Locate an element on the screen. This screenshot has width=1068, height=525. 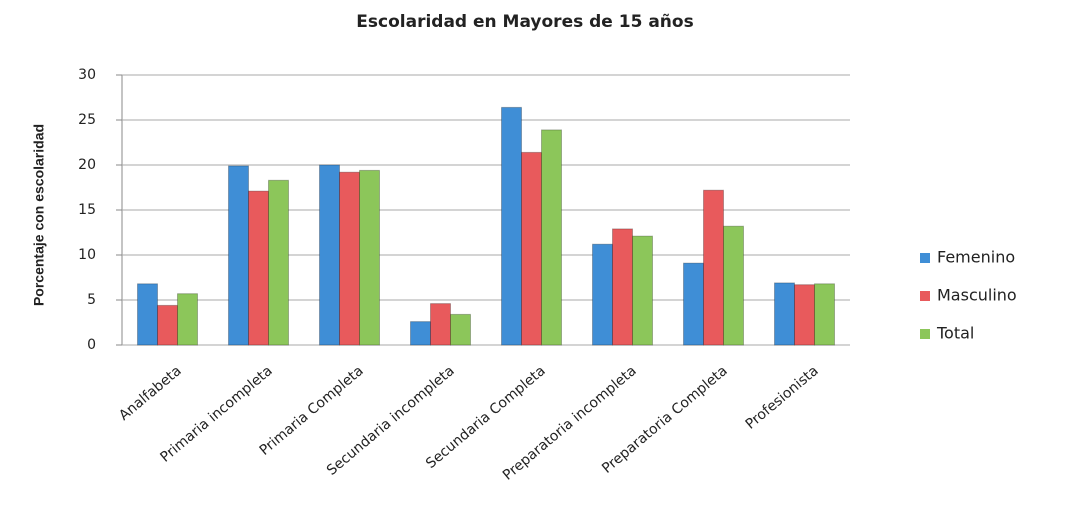
y-tick-label: 20 is located at coordinates (87, 165).